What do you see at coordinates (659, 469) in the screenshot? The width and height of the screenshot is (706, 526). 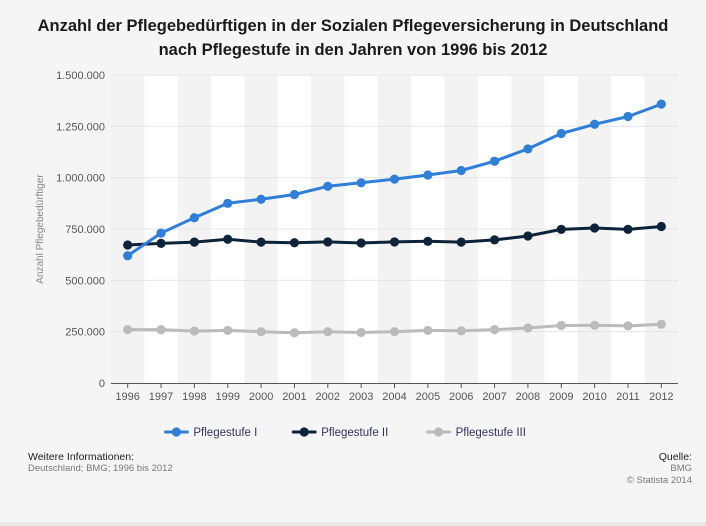 I see `source-block: Quelle: BMG © Statista 2014` at bounding box center [659, 469].